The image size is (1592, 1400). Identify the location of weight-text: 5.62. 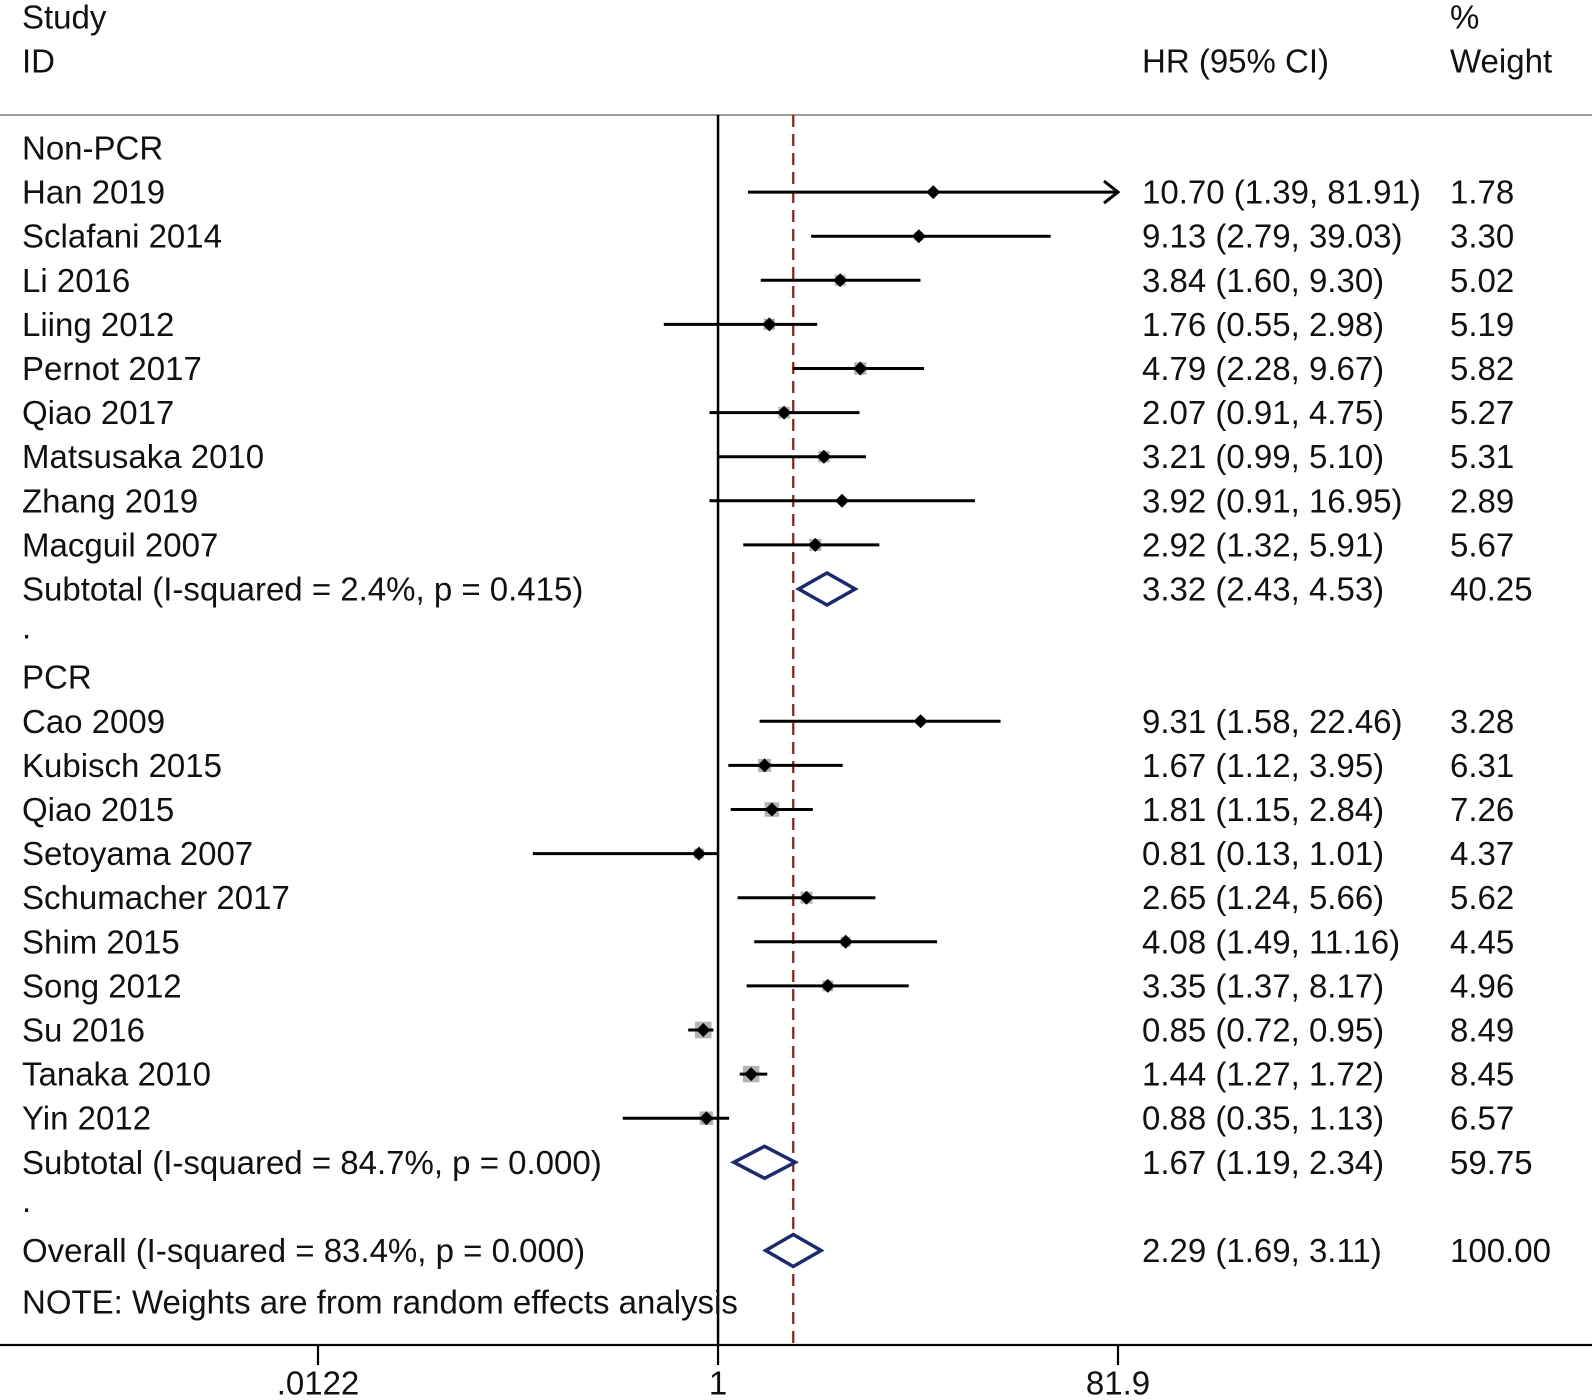
(1482, 897).